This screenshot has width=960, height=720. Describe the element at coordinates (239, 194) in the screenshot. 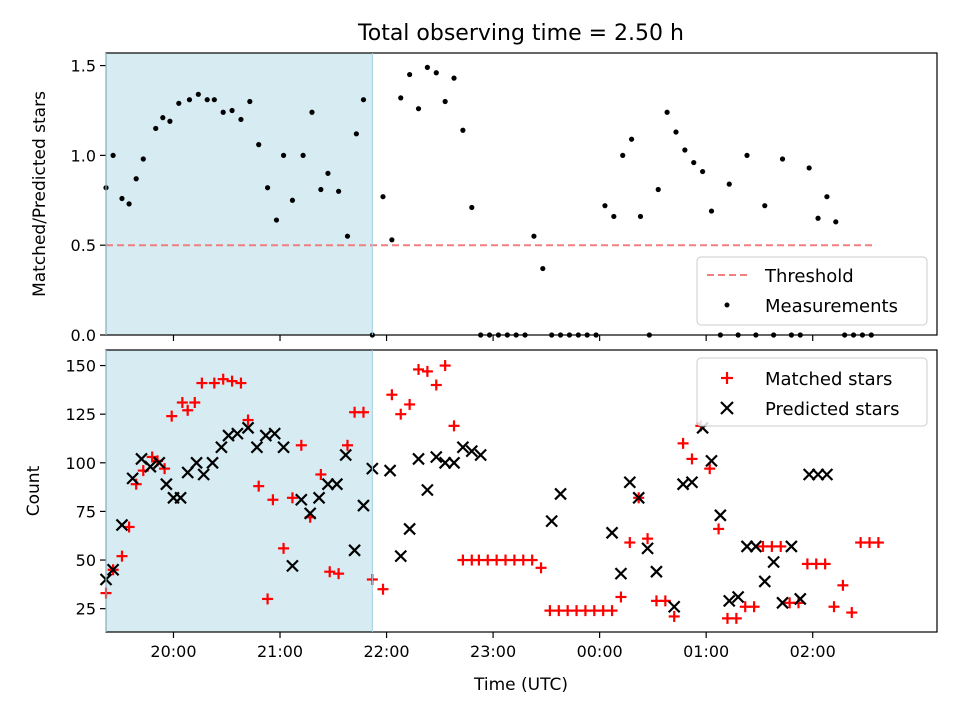

I see `top-shaded-interval` at that location.